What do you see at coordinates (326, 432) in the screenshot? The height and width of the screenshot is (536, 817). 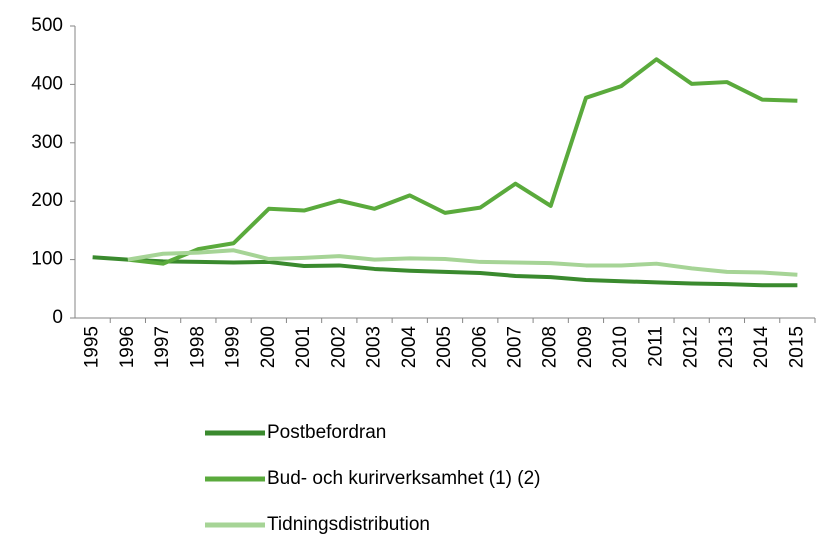 I see `legend-label: Postbefordran` at bounding box center [326, 432].